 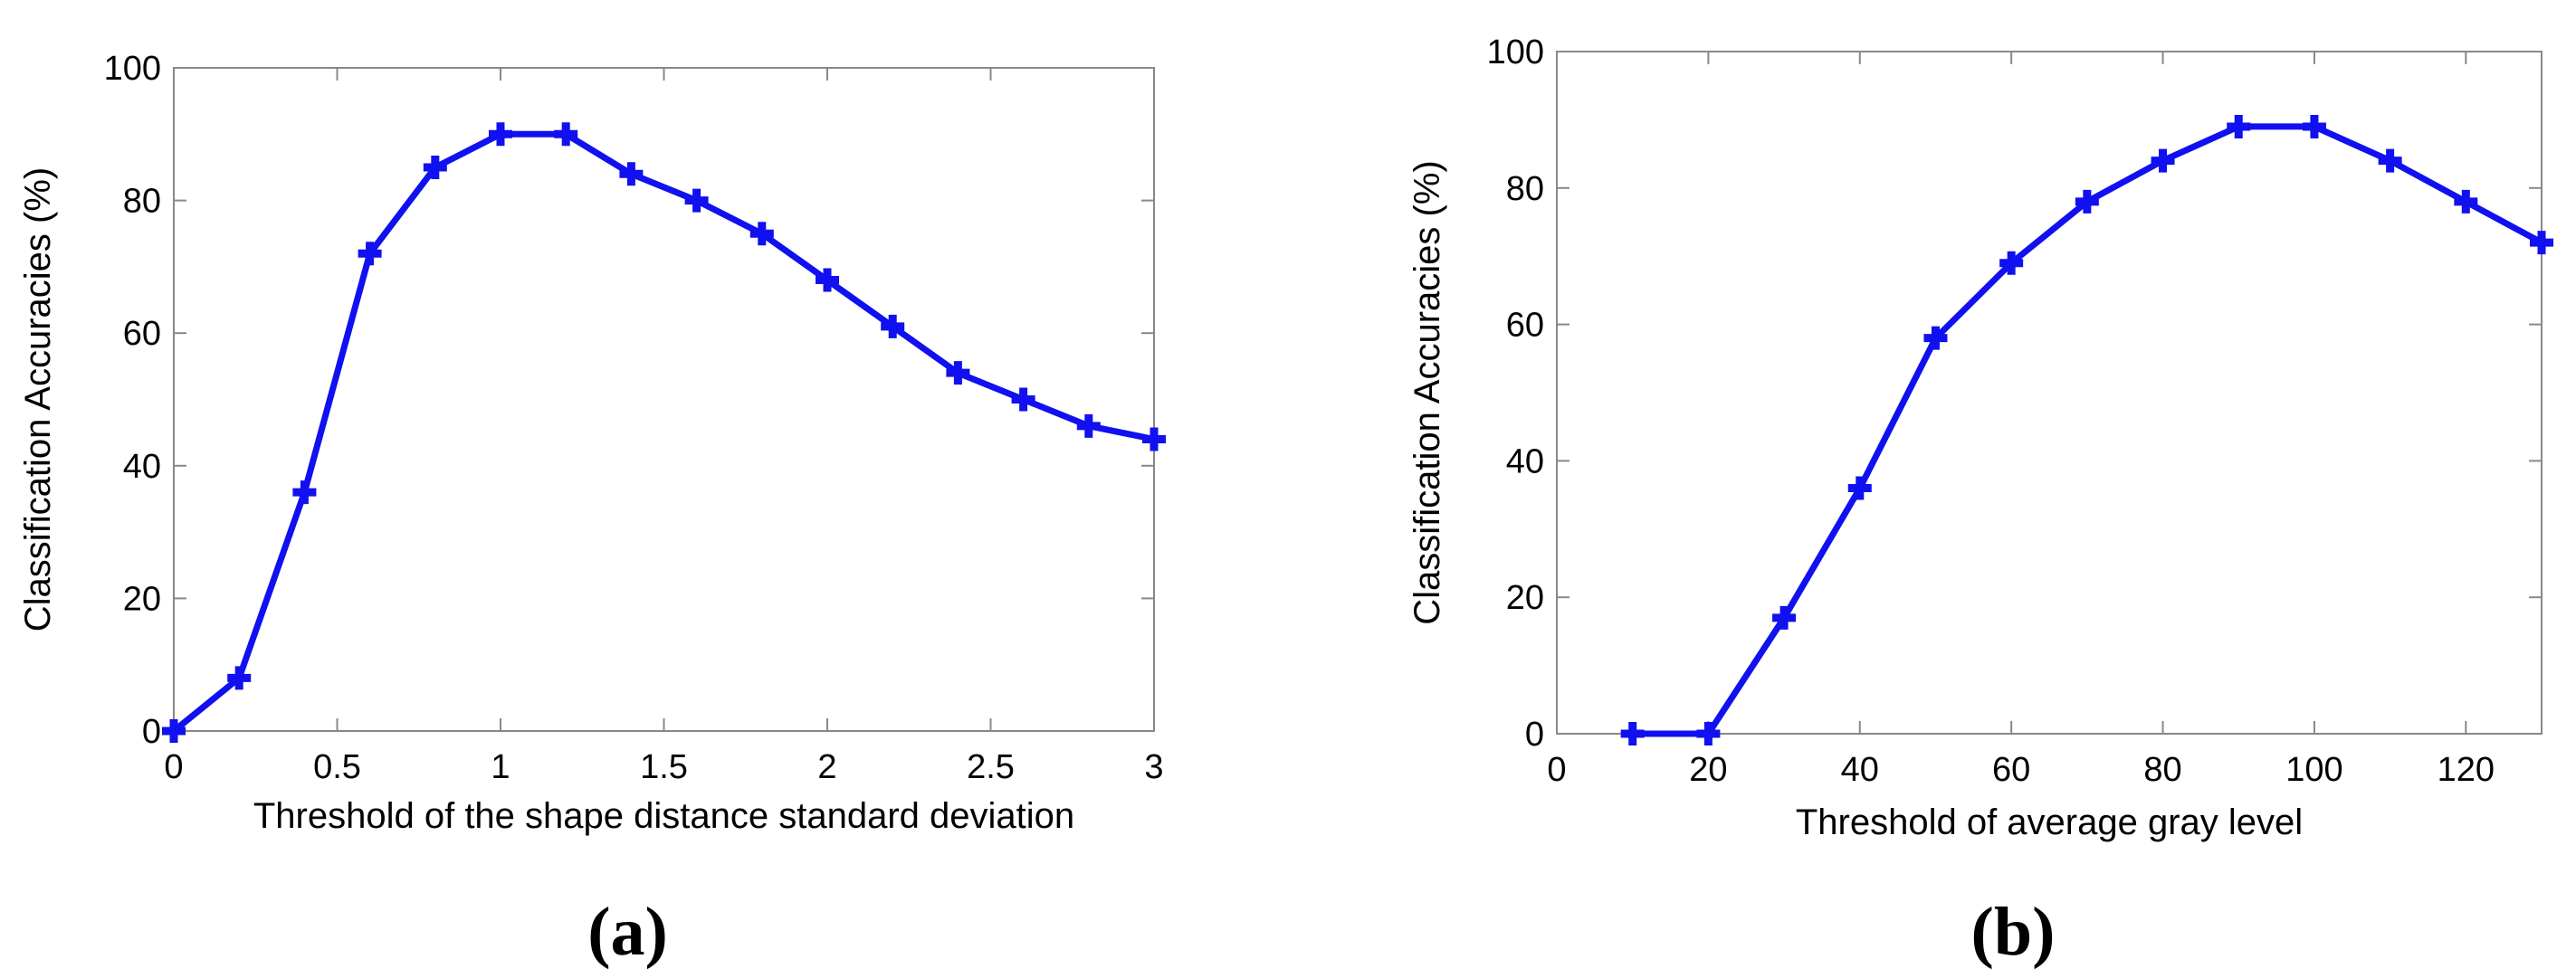 I want to click on x-axis-label: Threshold of average gray level, so click(x=2049, y=822).